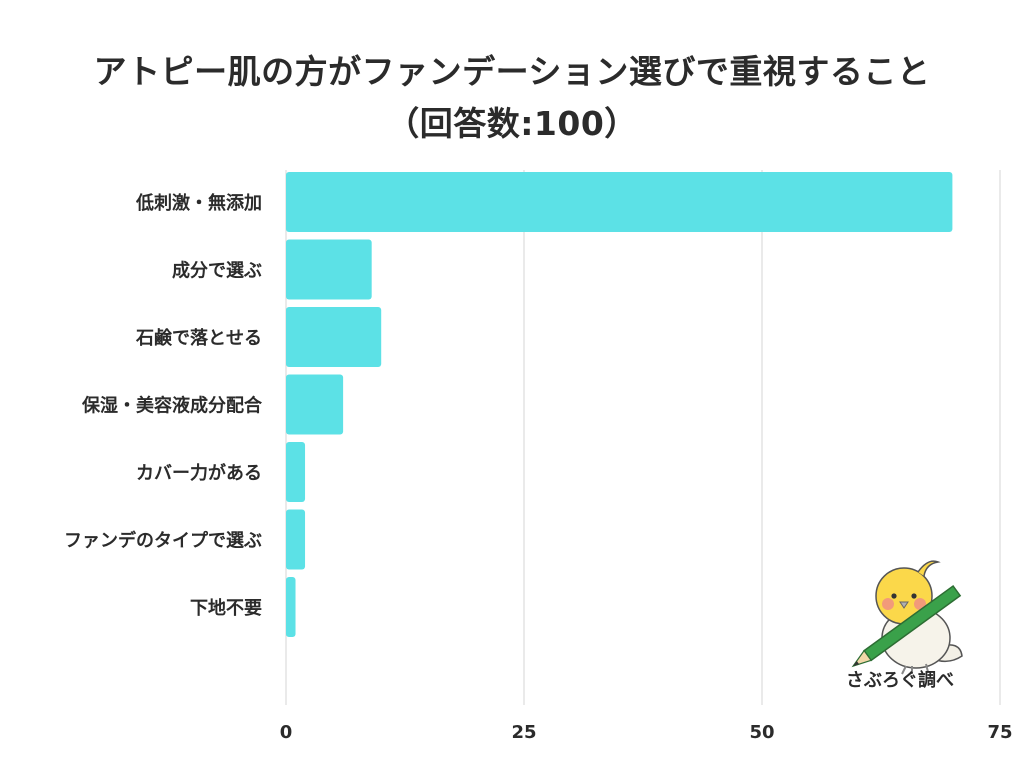 The width and height of the screenshot is (1024, 768). I want to click on brand-label: さぶろぐ調べ, so click(900, 680).